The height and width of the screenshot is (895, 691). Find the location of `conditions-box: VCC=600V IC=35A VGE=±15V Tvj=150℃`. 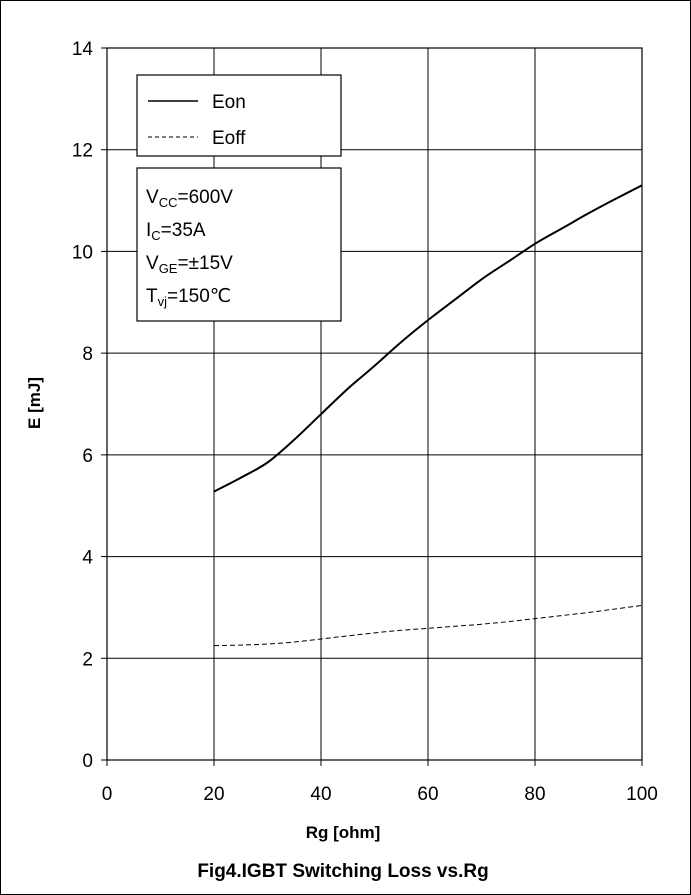

conditions-box: VCC=600V IC=35A VGE=±15V Tvj=150℃ is located at coordinates (239, 244).